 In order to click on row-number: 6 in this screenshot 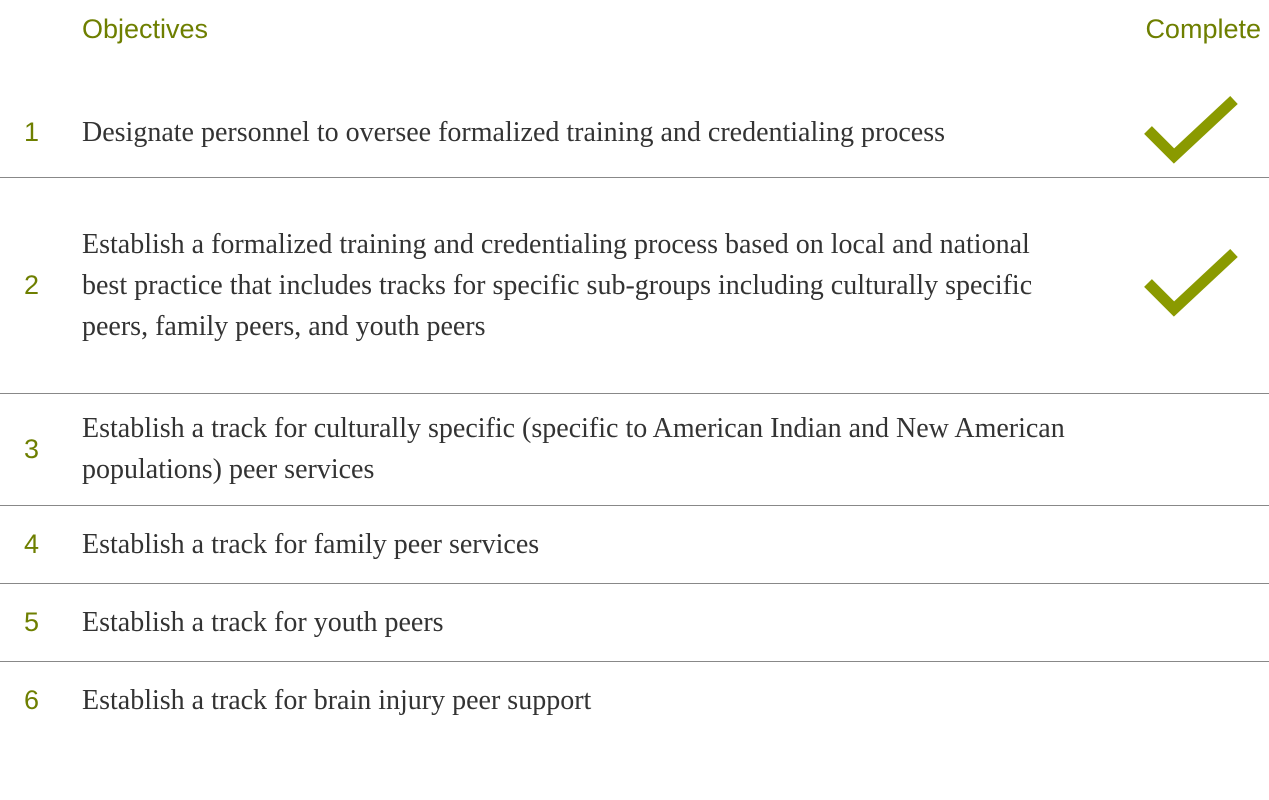, I will do `click(32, 699)`.